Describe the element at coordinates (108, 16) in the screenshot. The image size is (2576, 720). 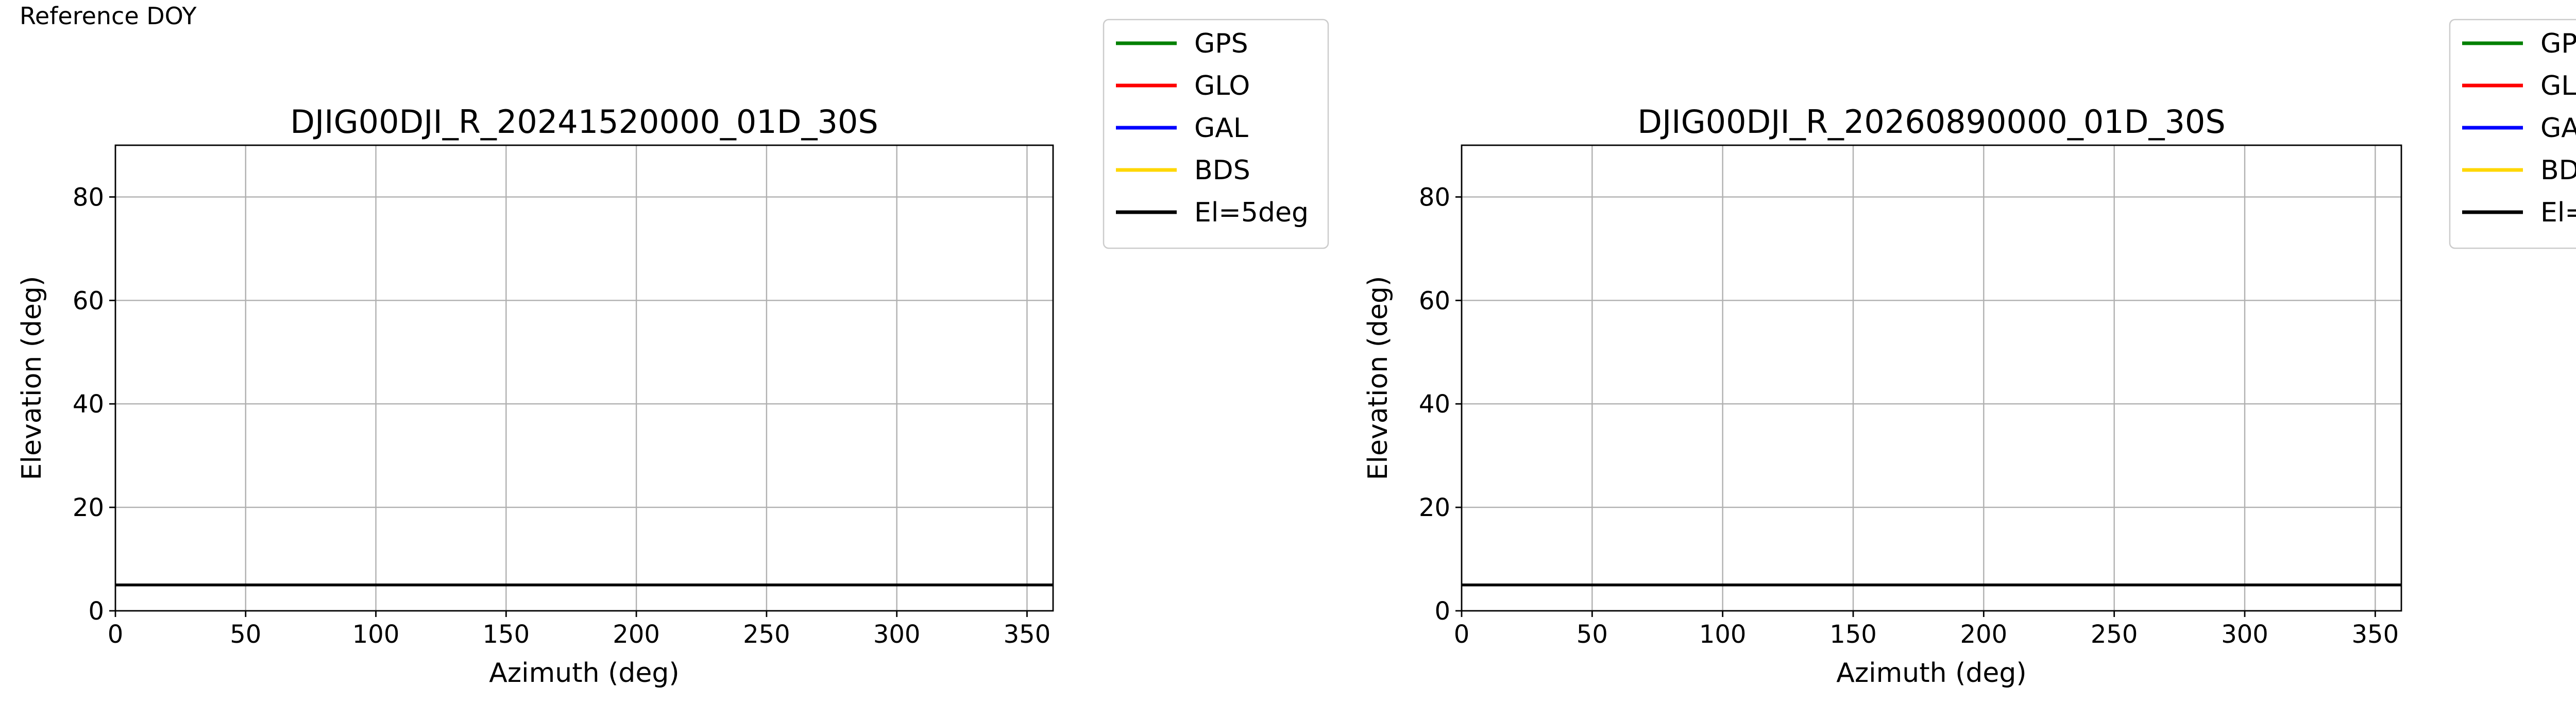
I see `reference-doy-label: Reference DOY` at that location.